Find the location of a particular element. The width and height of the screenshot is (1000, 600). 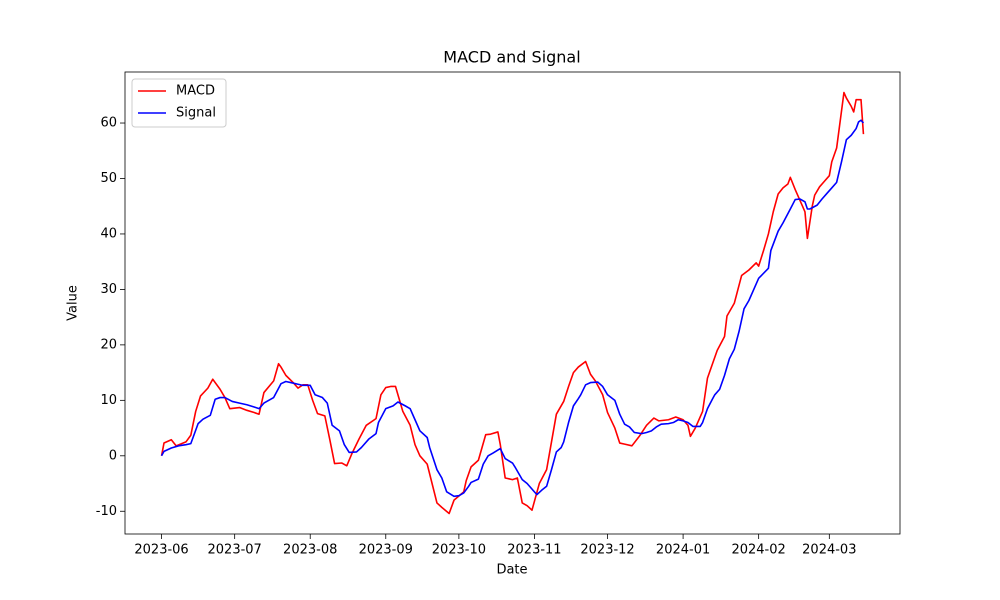

y-tick-label: 40 is located at coordinates (108, 233).